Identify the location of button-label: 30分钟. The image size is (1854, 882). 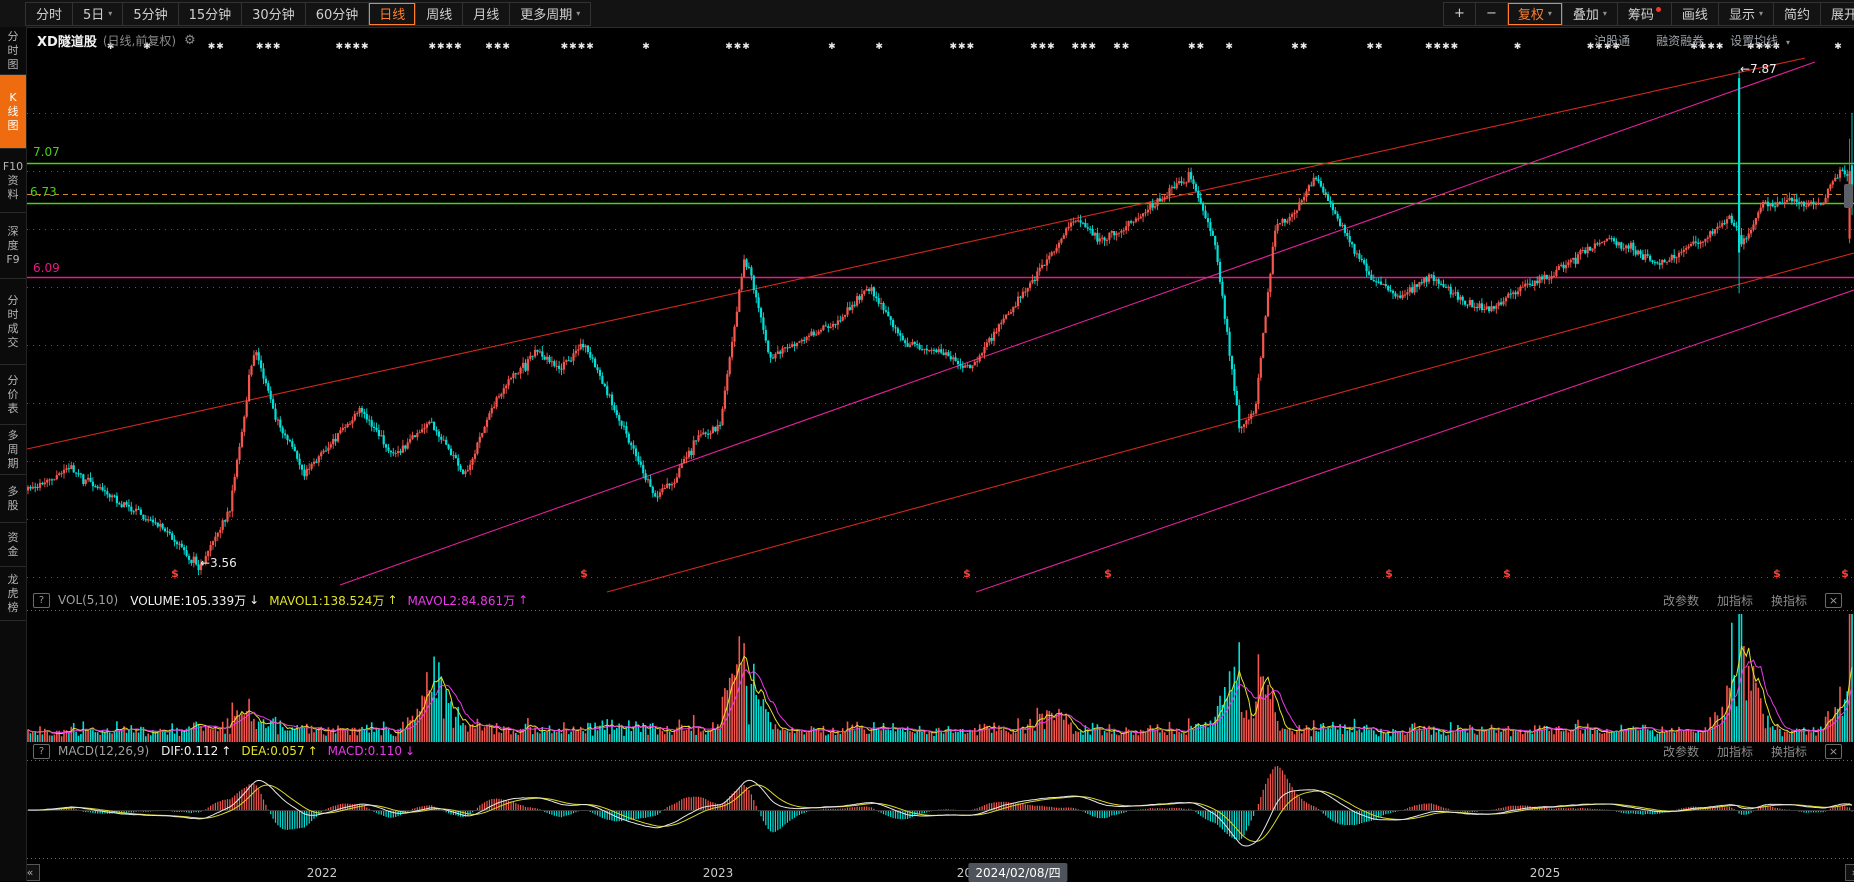
(273, 15).